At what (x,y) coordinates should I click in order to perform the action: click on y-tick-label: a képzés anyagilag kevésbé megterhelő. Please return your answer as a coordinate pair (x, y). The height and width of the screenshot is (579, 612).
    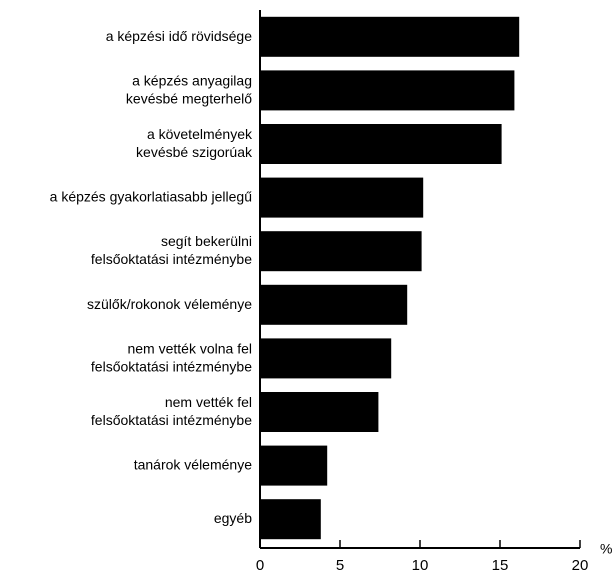
    Looking at the image, I should click on (189, 89).